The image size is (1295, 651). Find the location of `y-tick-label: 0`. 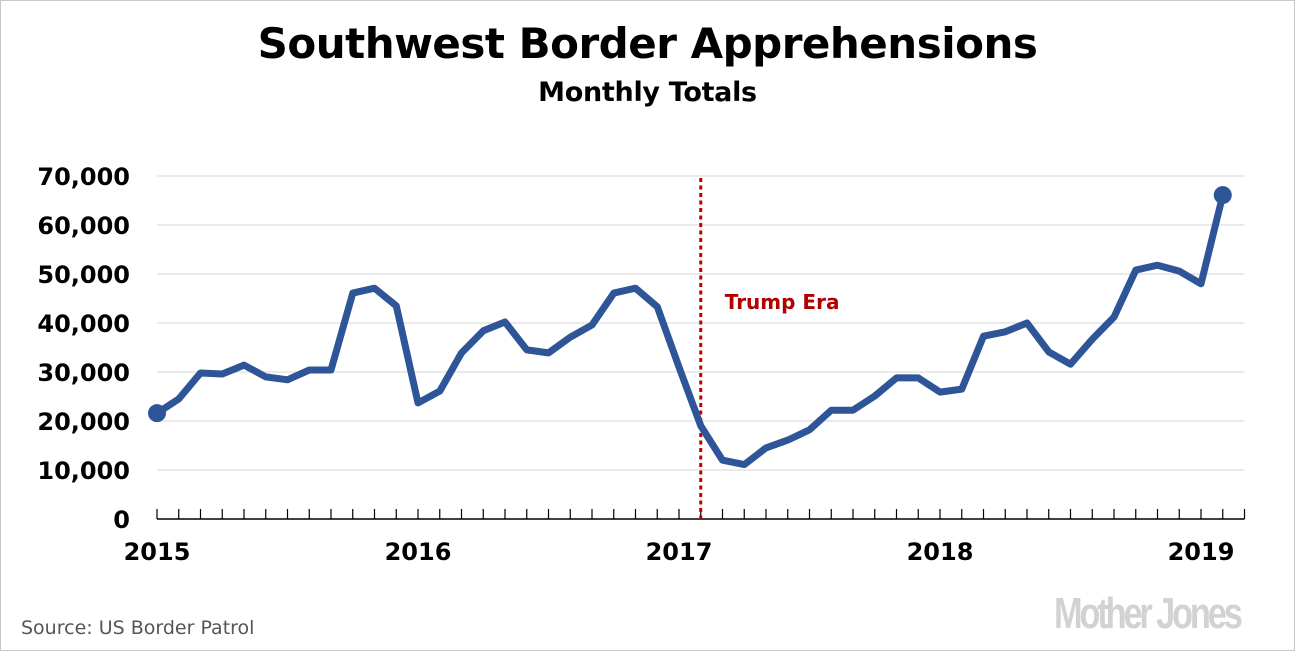

y-tick-label: 0 is located at coordinates (121, 520).